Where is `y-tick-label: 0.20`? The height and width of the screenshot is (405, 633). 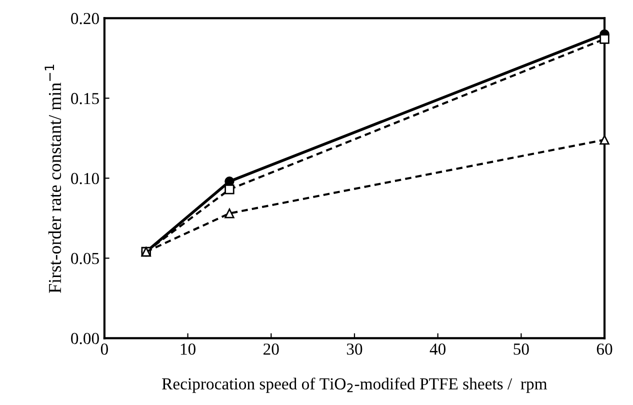 y-tick-label: 0.20 is located at coordinates (85, 18).